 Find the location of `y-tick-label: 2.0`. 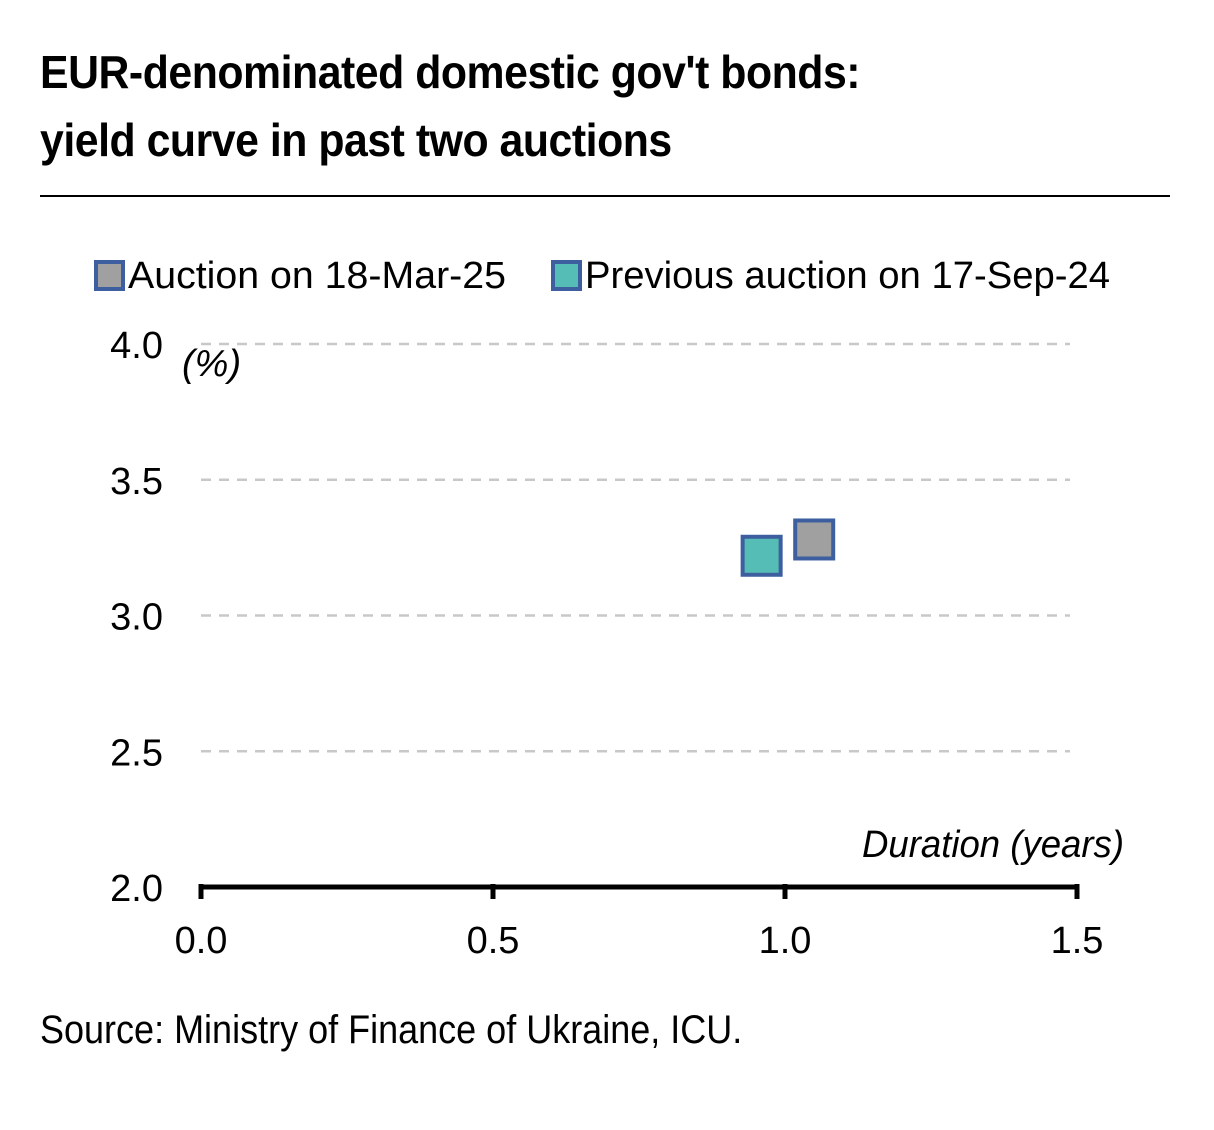

y-tick-label: 2.0 is located at coordinates (136, 889).